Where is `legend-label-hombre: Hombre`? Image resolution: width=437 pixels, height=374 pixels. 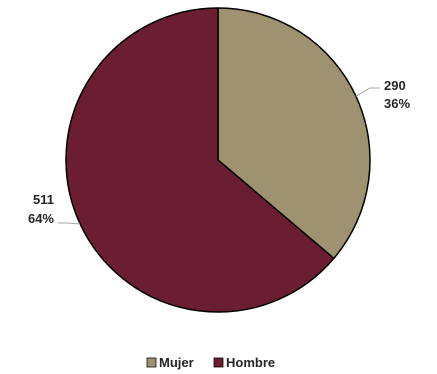 legend-label-hombre: Hombre is located at coordinates (250, 362).